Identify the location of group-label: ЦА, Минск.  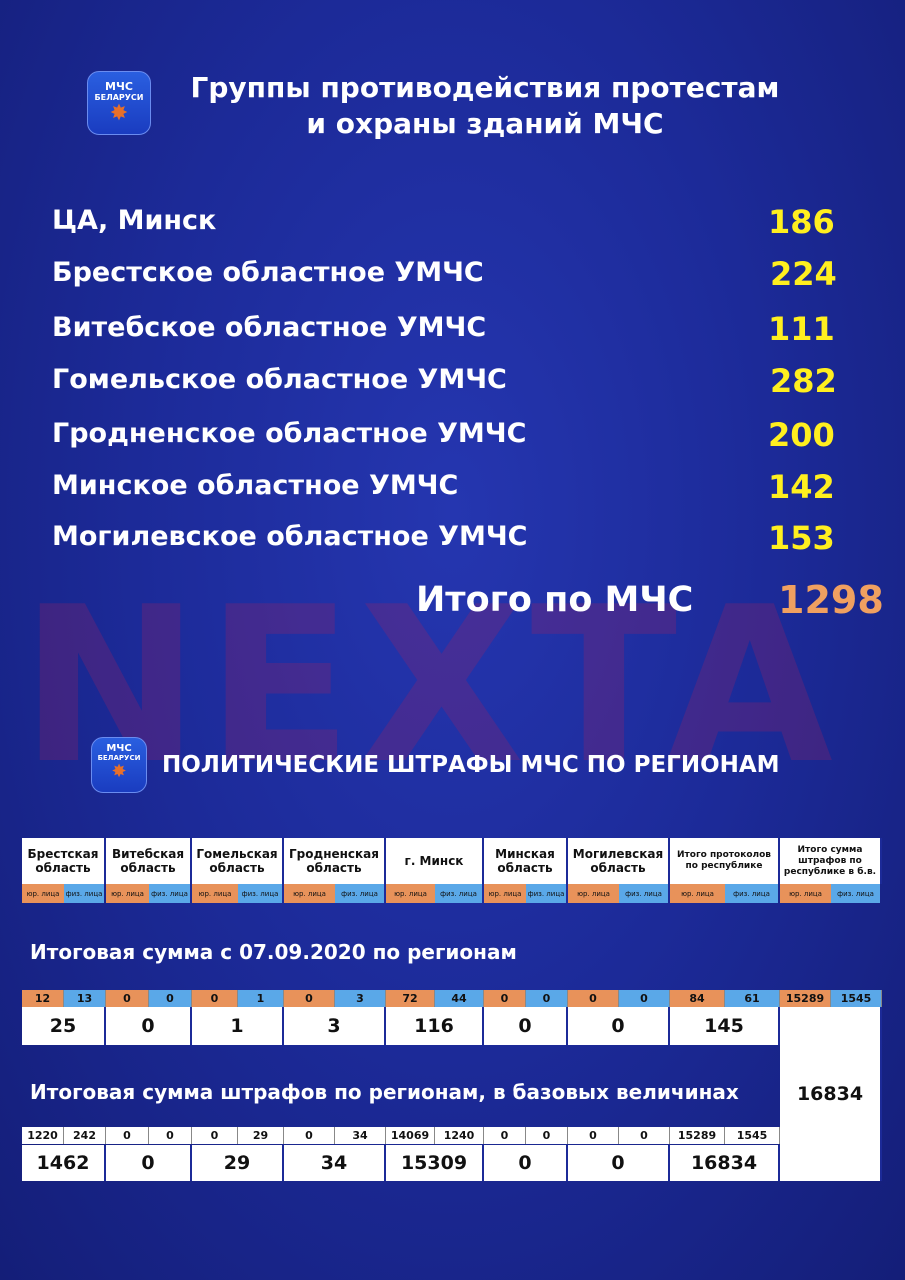
(134, 220).